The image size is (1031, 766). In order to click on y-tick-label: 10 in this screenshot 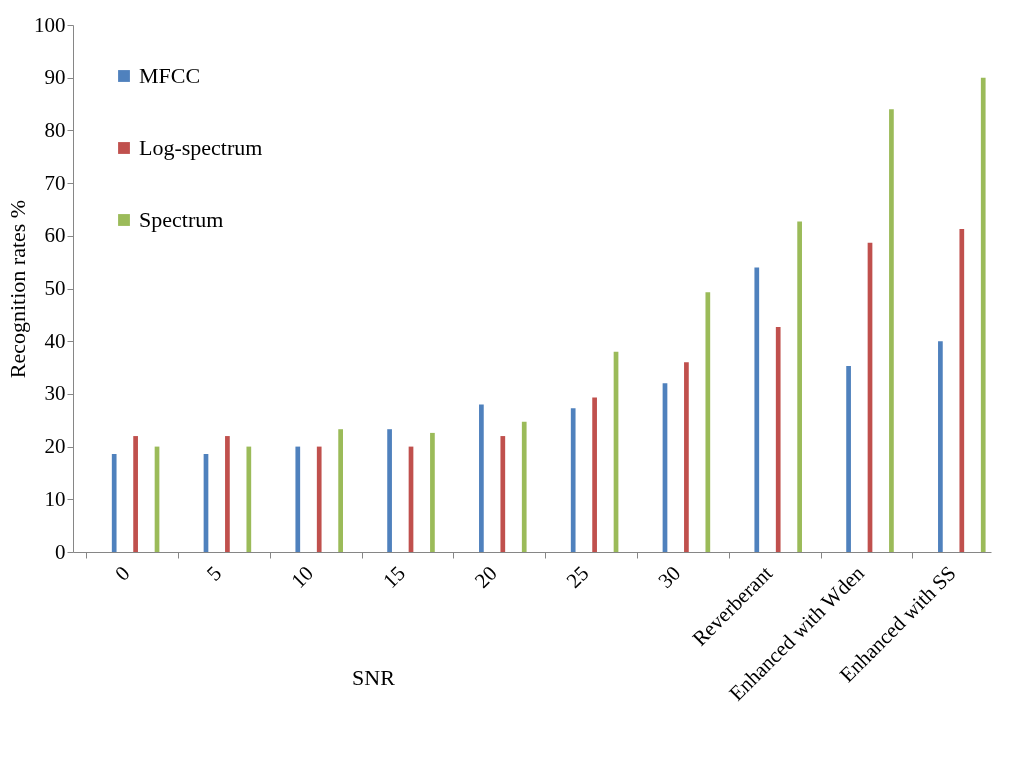, I will do `click(55, 498)`.